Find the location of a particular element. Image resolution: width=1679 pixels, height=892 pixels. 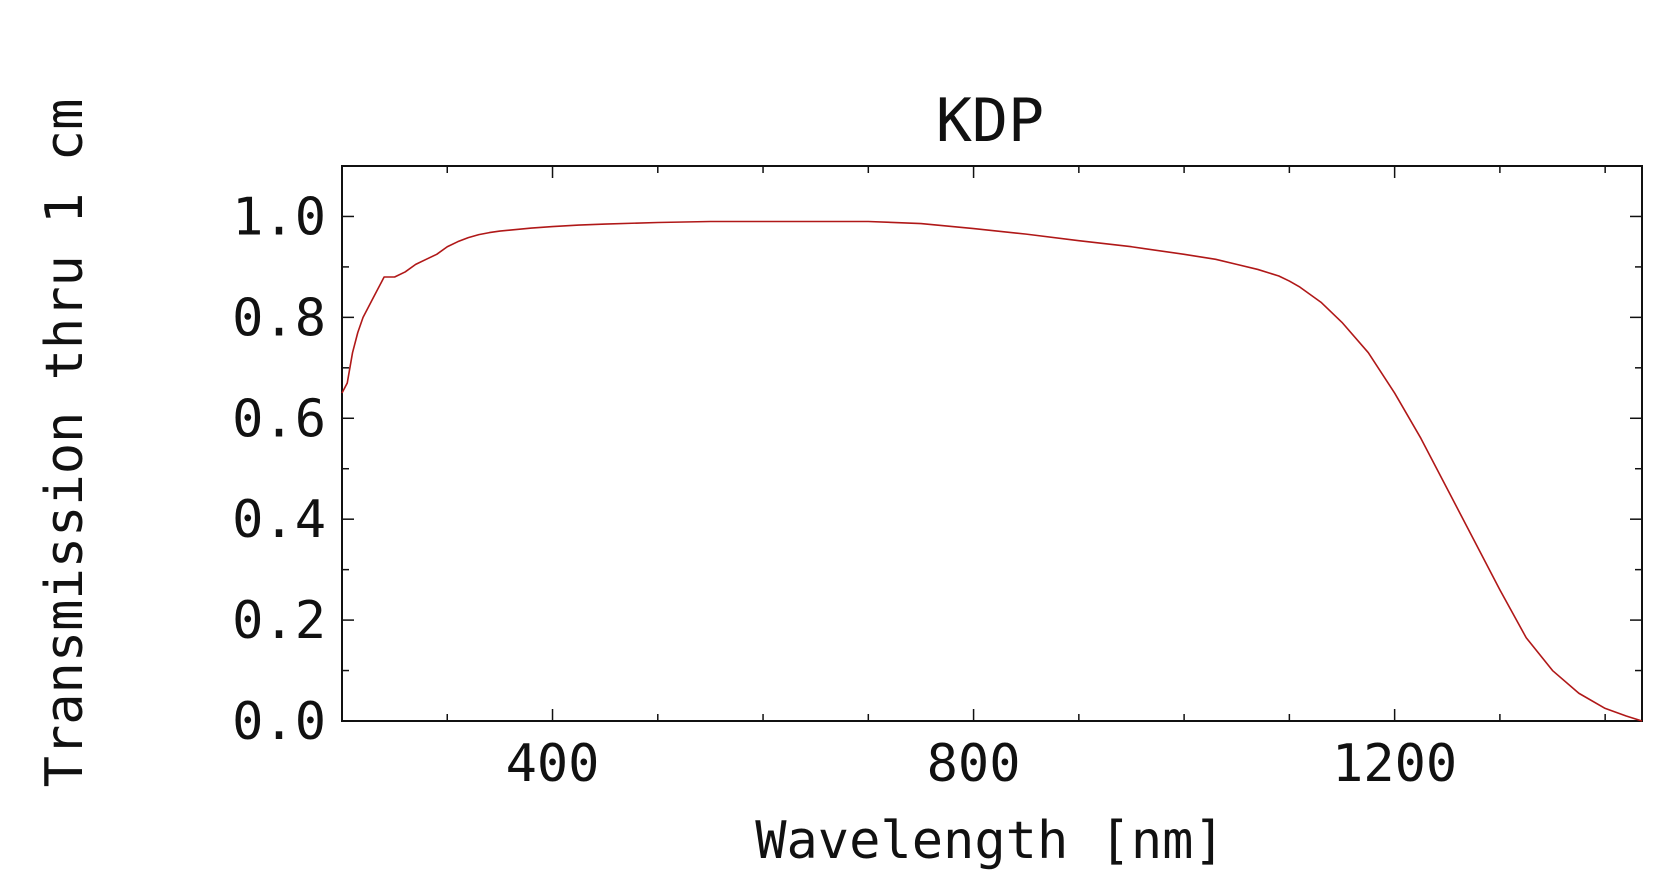

y-axis-title: Transmission thru 1 cm is located at coordinates (65, 443).